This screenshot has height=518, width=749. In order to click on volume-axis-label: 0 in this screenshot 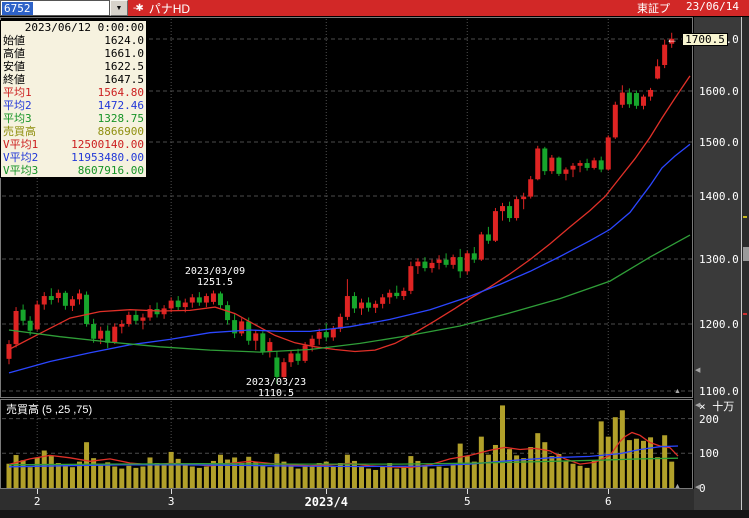, I will do `click(702, 488)`.